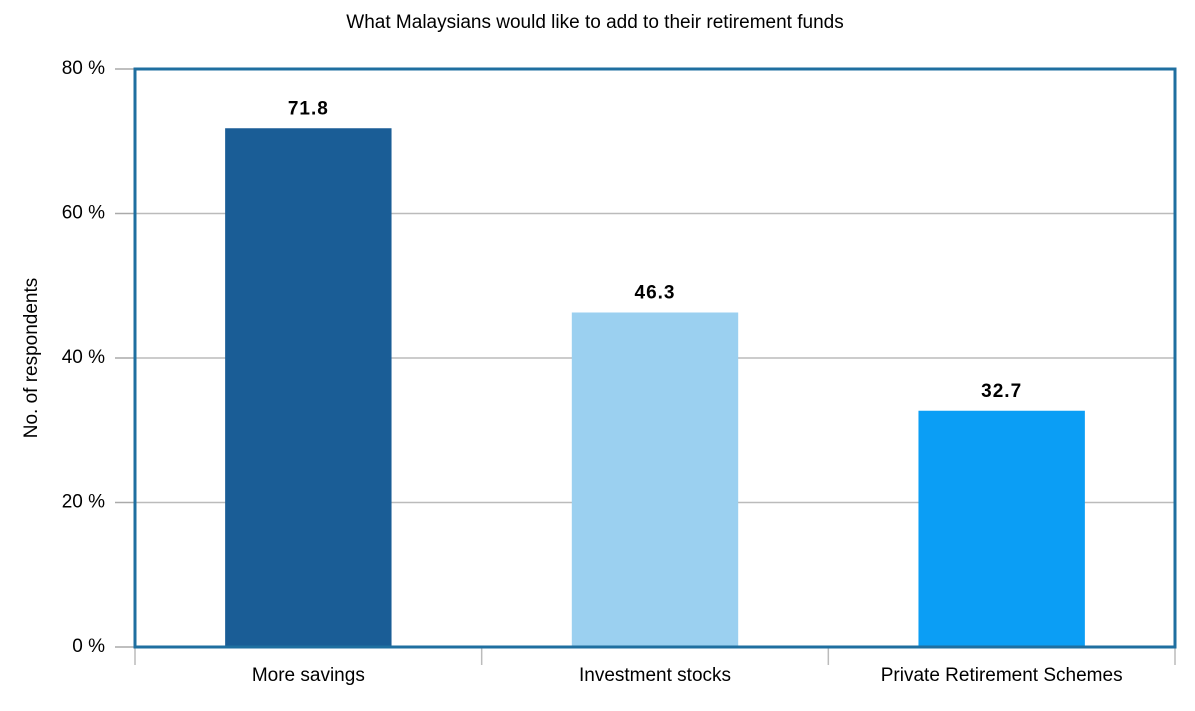  Describe the element at coordinates (308, 108) in the screenshot. I see `value-label: 71.8` at that location.